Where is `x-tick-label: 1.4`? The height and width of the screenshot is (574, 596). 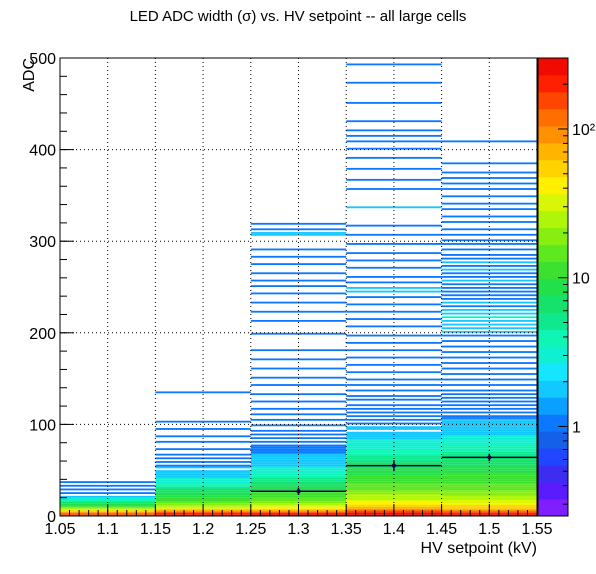
x-tick-label: 1.4 is located at coordinates (394, 529).